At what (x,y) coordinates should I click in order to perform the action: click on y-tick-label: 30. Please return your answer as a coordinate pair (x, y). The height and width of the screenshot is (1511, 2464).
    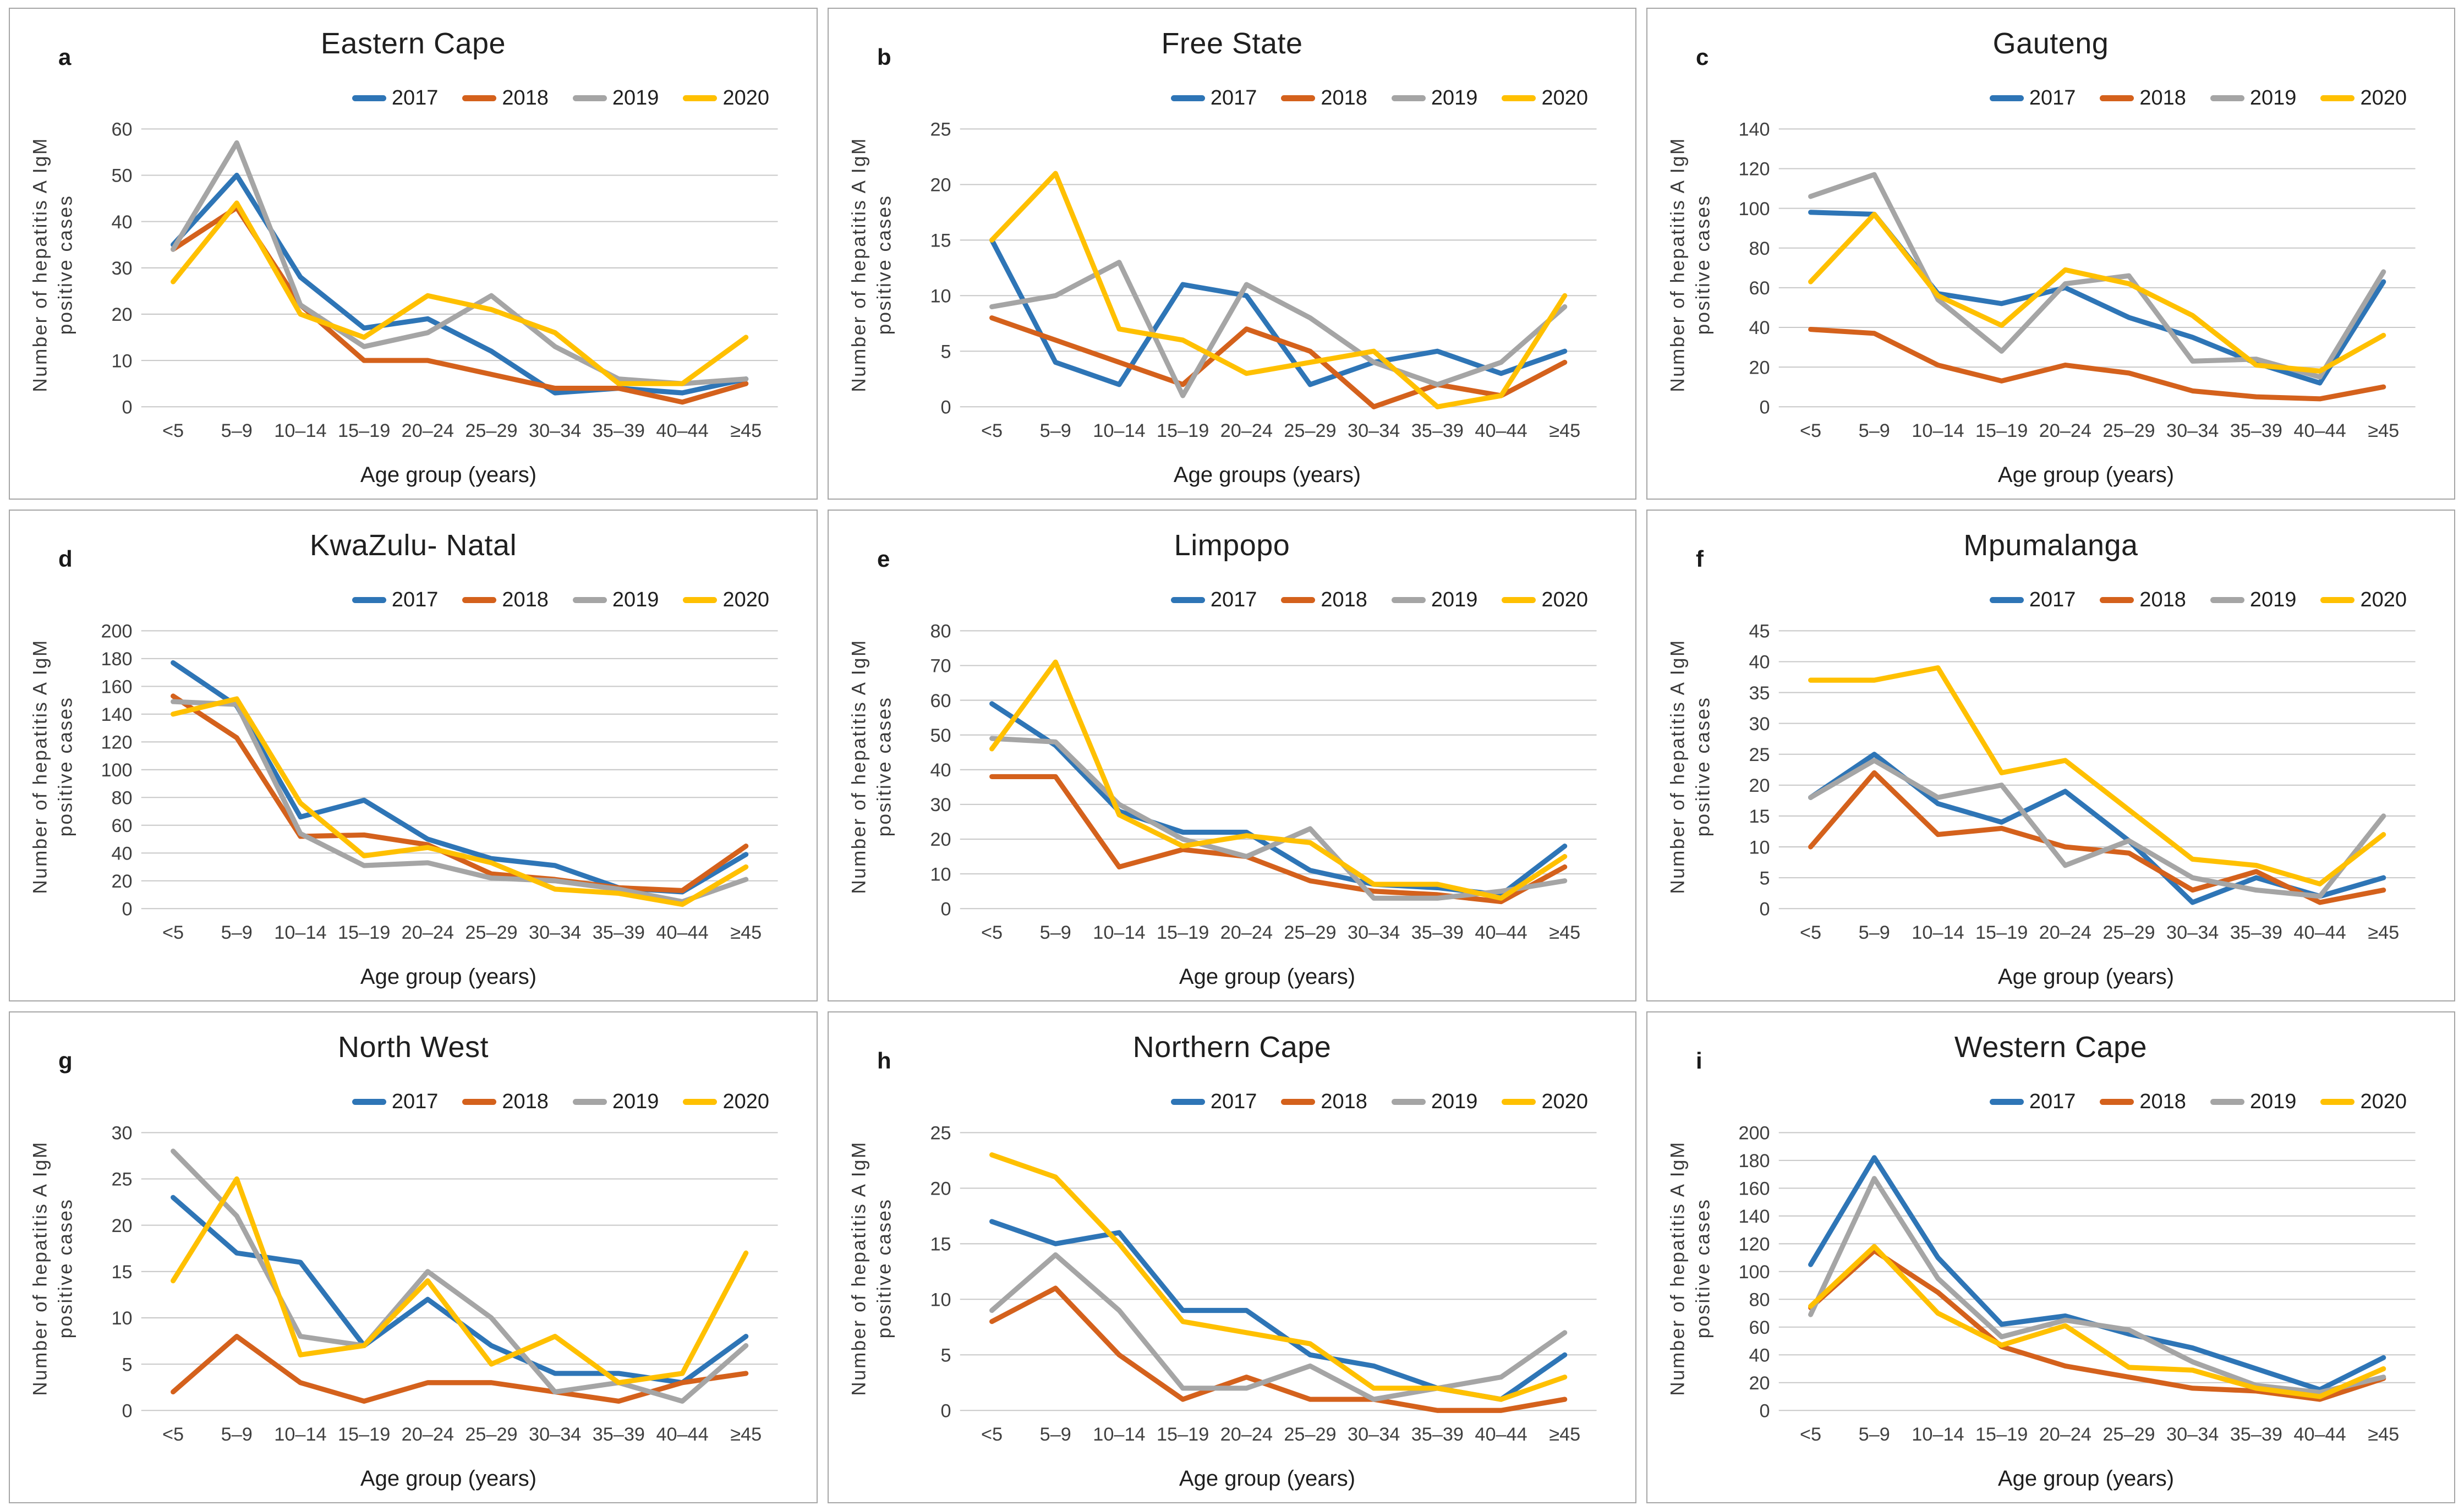
    Looking at the image, I should click on (122, 1133).